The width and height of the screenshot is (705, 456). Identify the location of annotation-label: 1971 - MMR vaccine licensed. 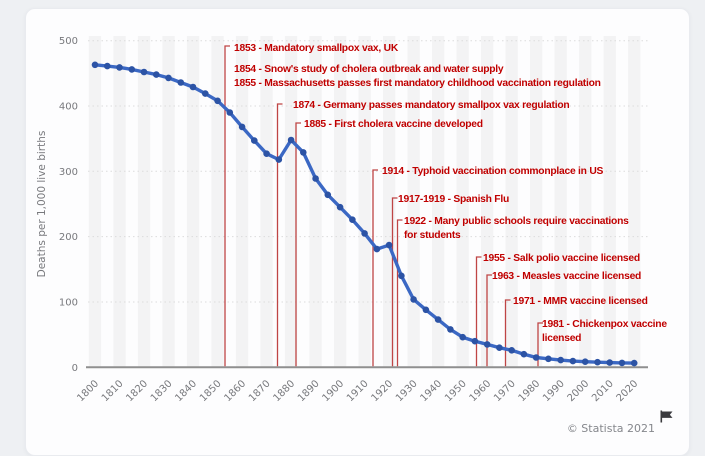
(580, 301).